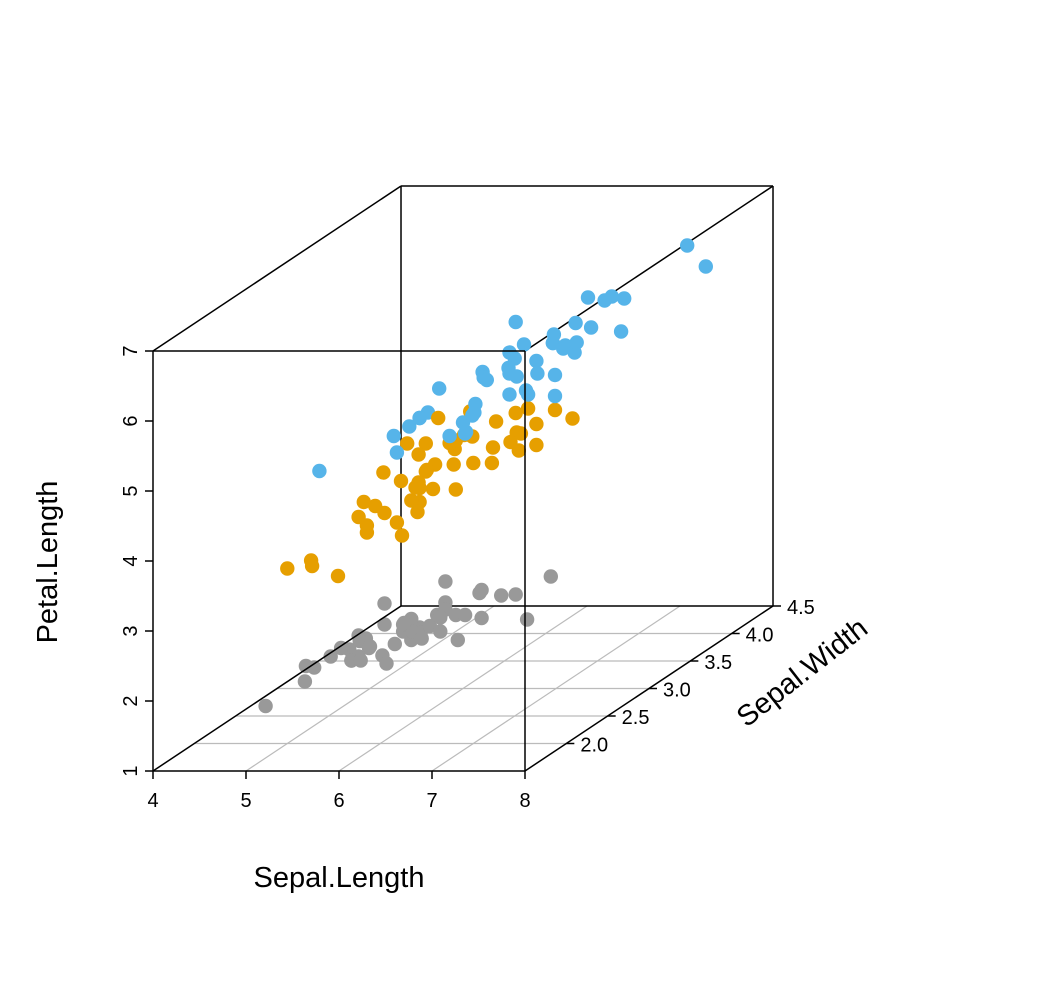 This screenshot has height=1000, width=1050. I want to click on x-tick-label: 4, so click(152, 801).